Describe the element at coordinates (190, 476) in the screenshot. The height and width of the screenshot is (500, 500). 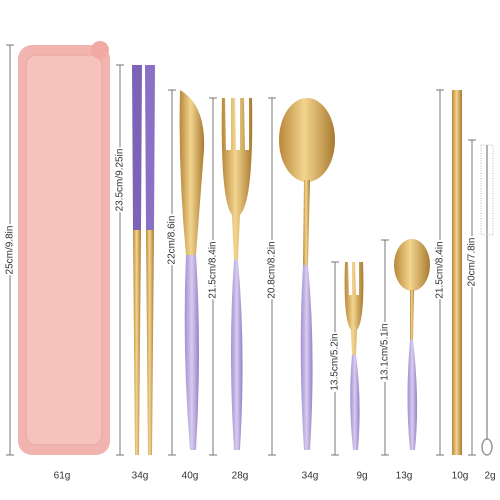
I see `weight-label: 40g` at that location.